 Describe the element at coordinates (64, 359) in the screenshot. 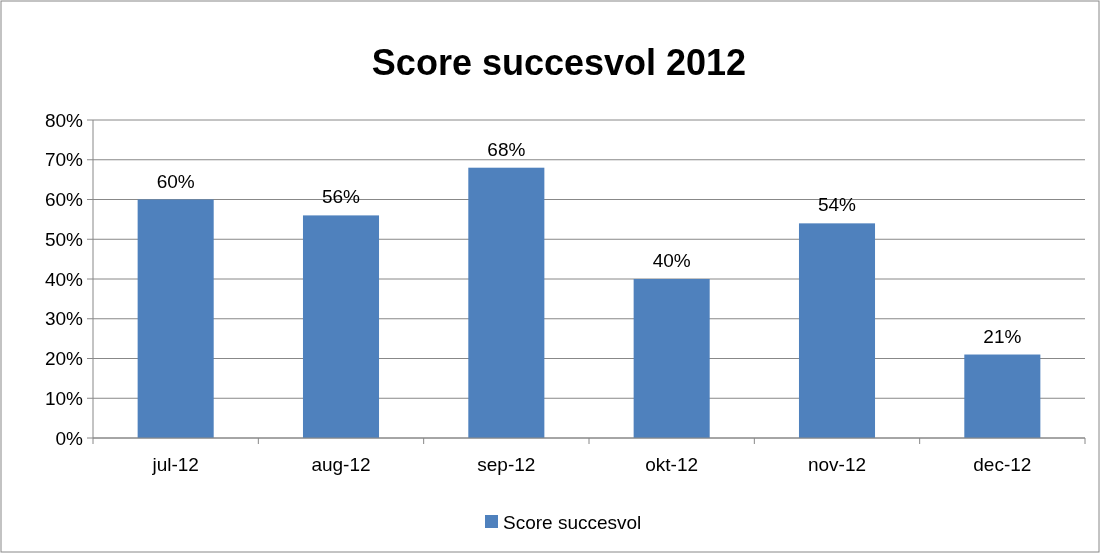

I see `y-tick-label: 20%` at that location.